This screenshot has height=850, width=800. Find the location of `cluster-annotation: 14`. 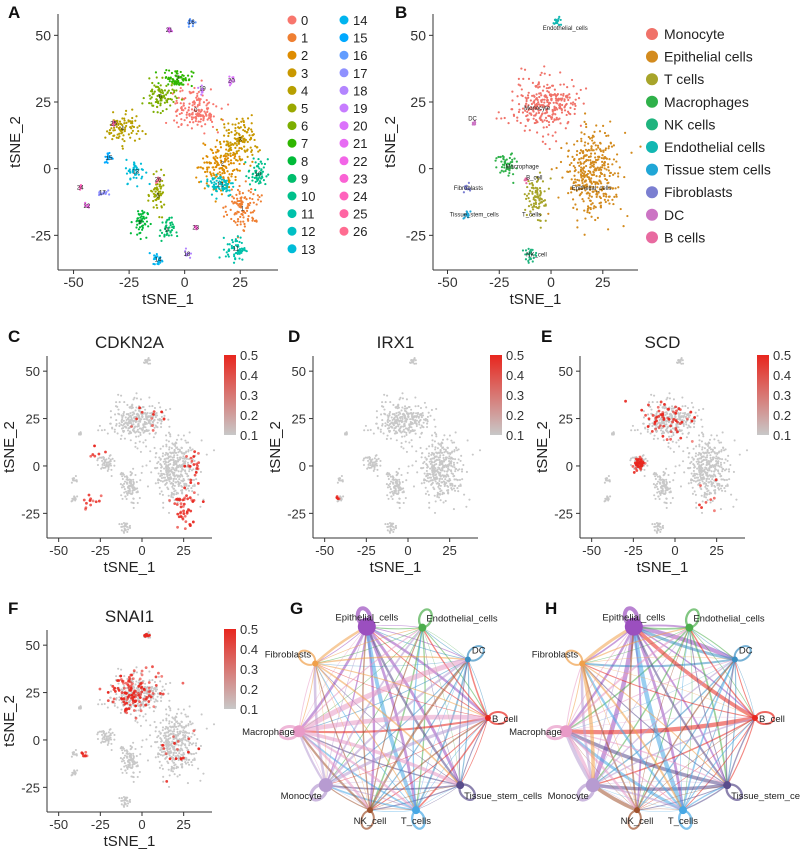

cluster-annotation: 14 is located at coordinates (158, 260).